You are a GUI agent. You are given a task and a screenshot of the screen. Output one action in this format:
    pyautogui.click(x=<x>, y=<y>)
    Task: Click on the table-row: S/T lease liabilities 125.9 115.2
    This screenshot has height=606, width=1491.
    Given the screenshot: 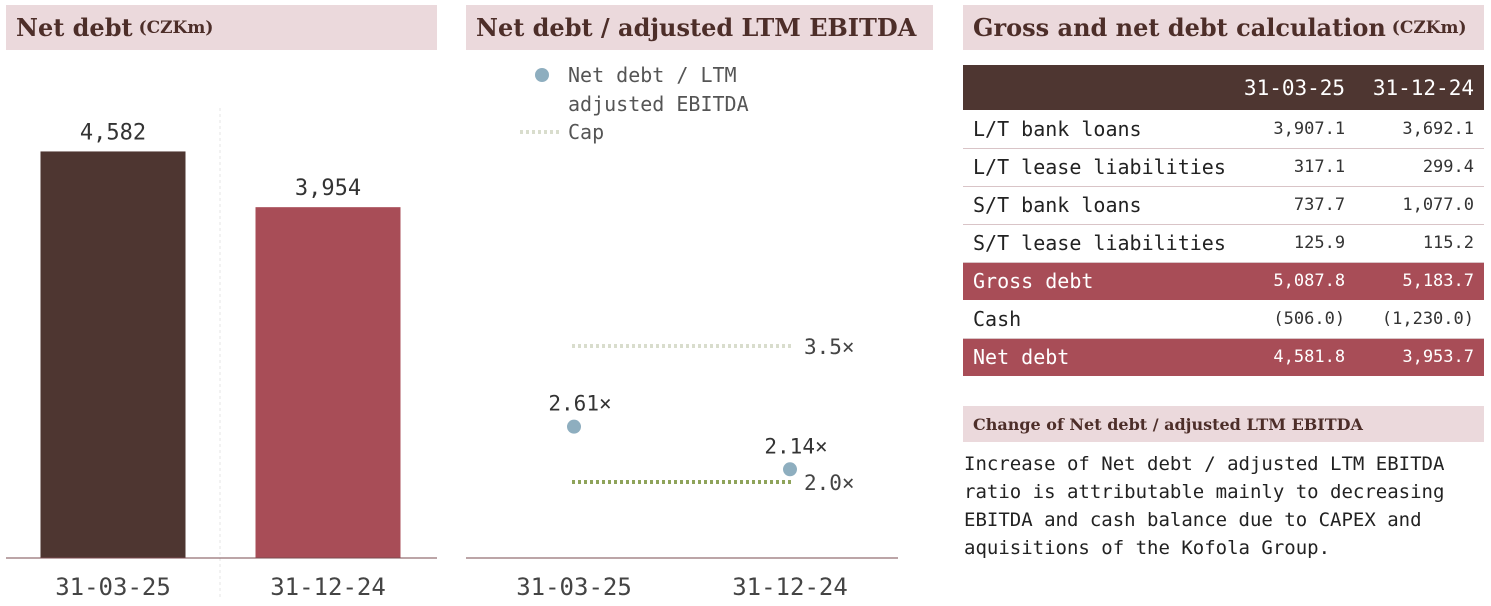 What is the action you would take?
    pyautogui.click(x=1223, y=243)
    